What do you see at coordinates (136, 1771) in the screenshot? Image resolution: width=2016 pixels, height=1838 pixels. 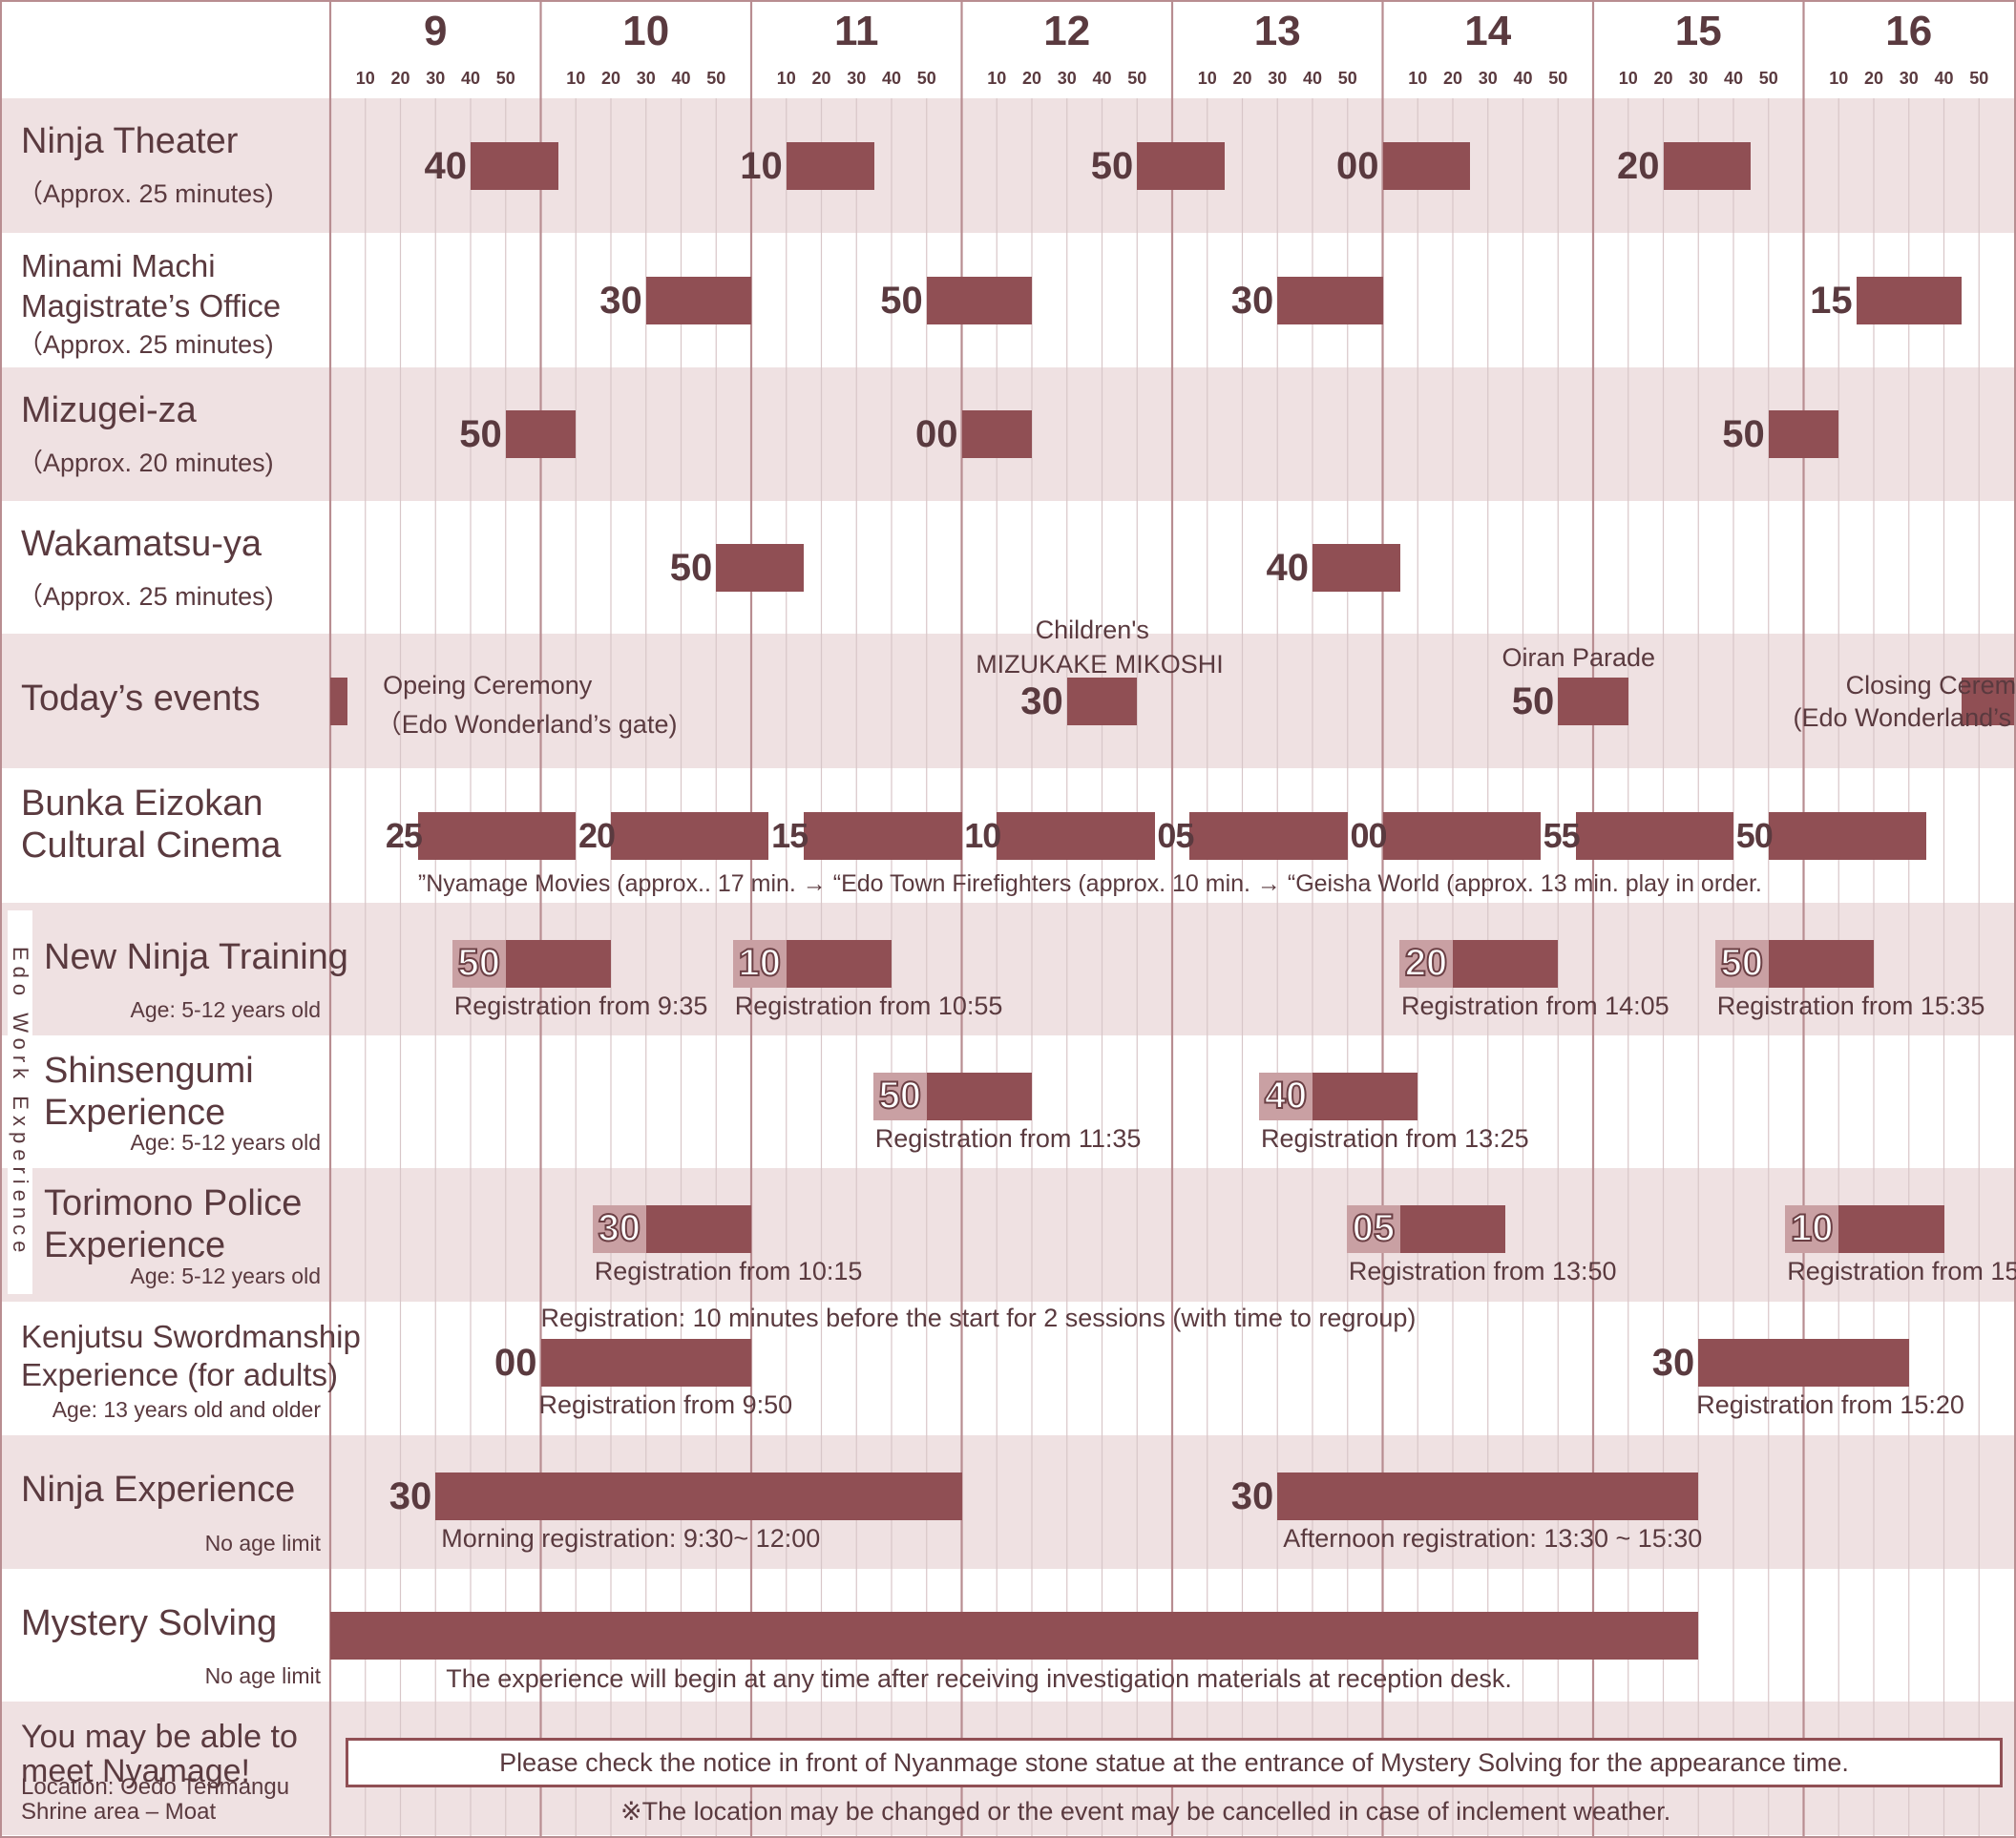 I see `row-title: meet Nyamage!` at bounding box center [136, 1771].